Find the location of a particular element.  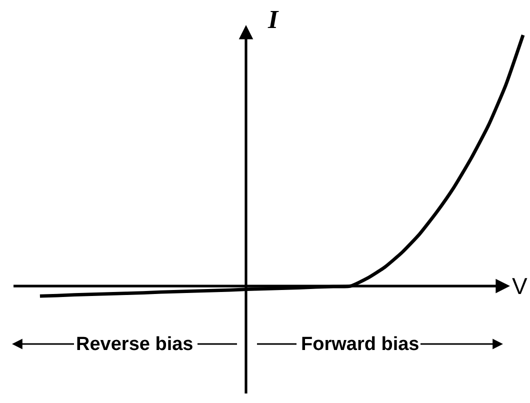

x-axis-title: V is located at coordinates (520, 286).